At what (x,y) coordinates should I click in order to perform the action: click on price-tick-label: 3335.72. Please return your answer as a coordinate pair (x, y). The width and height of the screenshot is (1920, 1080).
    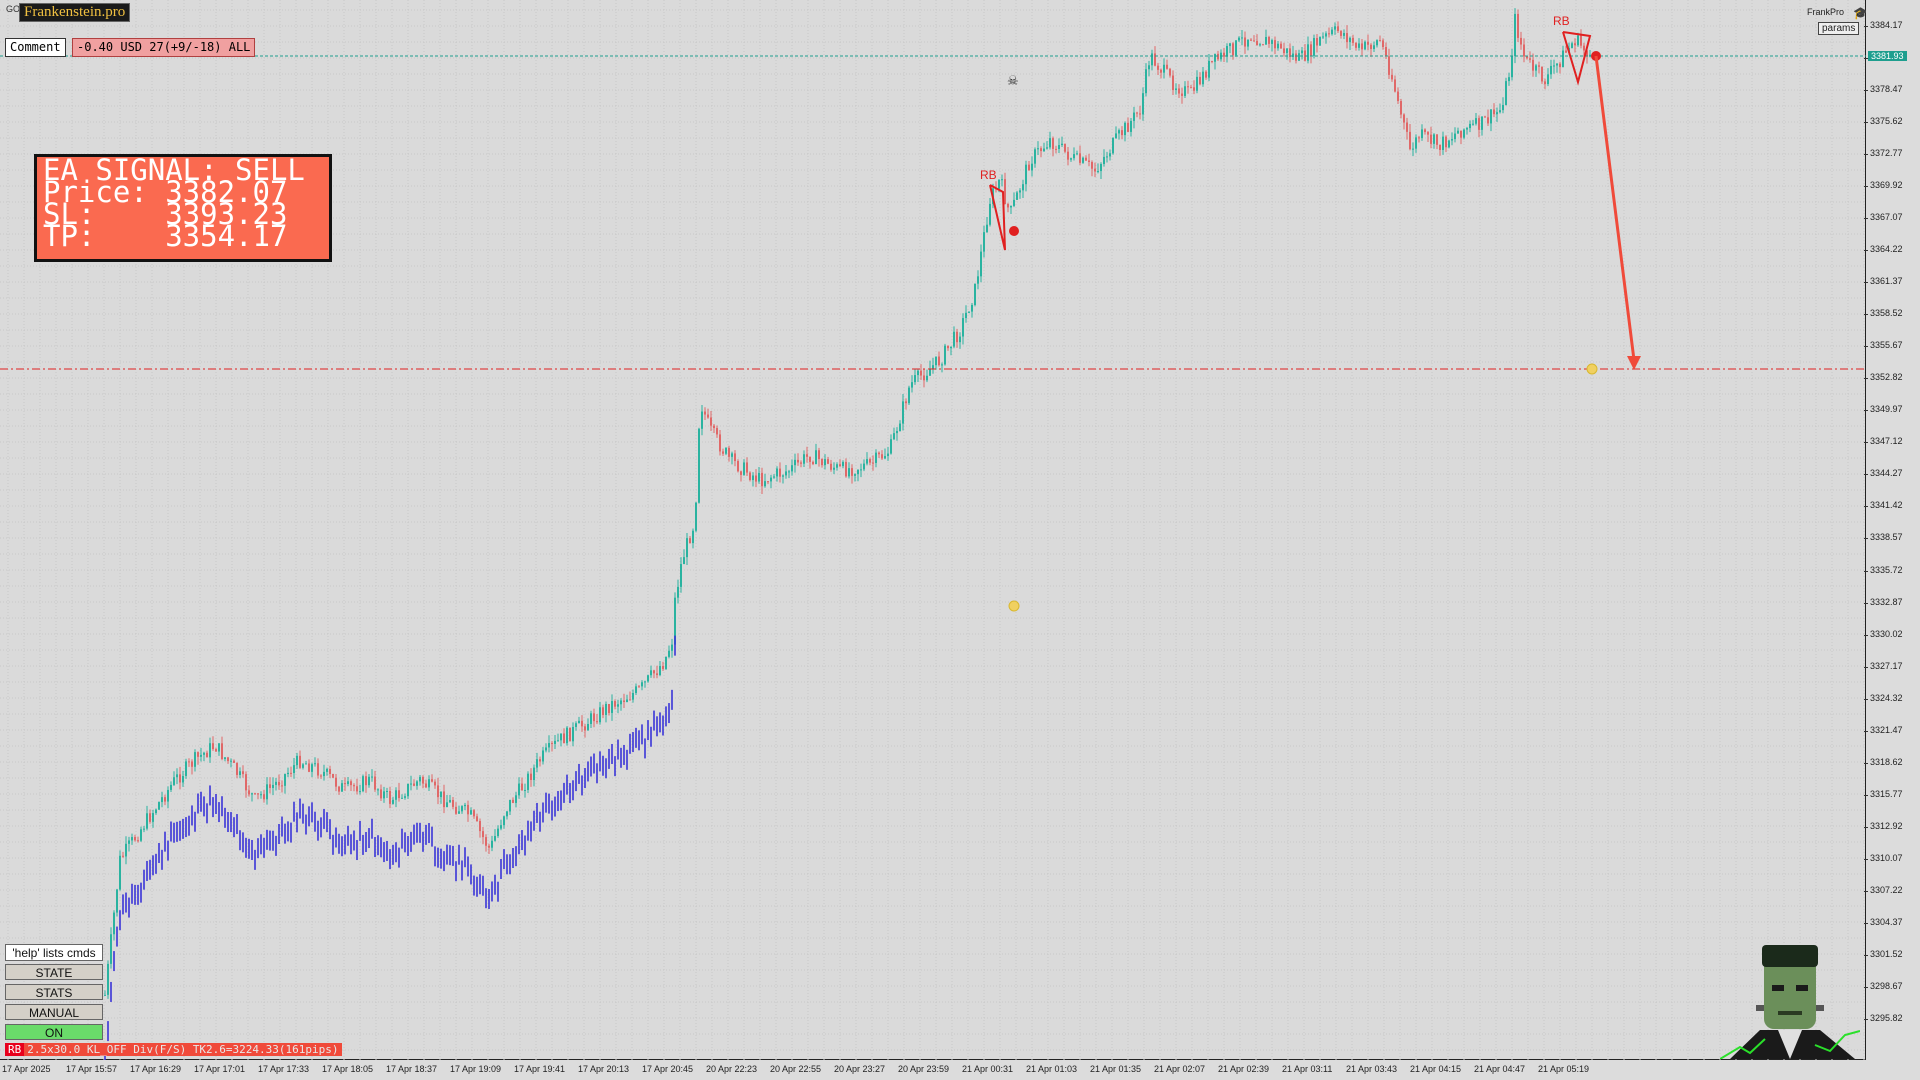
    Looking at the image, I should click on (1883, 569).